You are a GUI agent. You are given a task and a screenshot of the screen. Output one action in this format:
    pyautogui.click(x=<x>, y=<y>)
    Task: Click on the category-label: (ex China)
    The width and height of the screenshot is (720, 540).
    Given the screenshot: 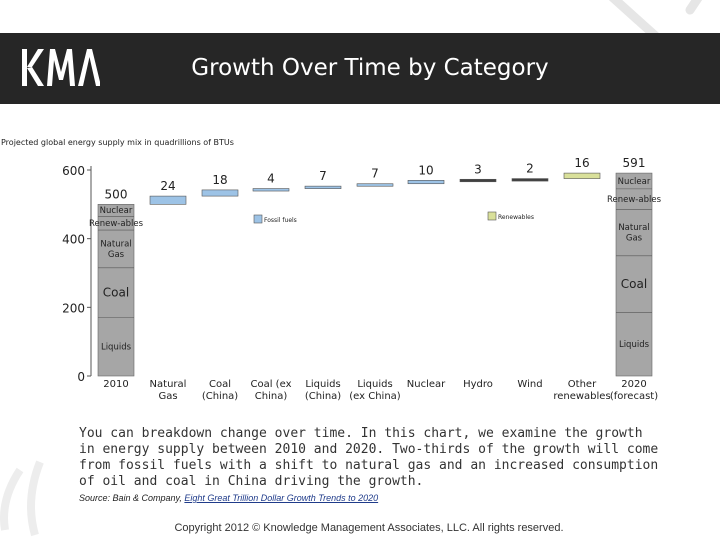 What is the action you would take?
    pyautogui.click(x=375, y=396)
    